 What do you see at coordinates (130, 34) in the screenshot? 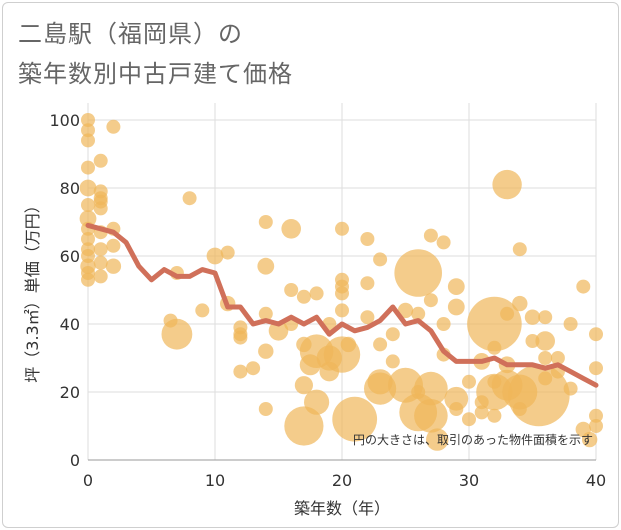
I see `chart-title-line1: 二島駅（福岡県）の` at bounding box center [130, 34].